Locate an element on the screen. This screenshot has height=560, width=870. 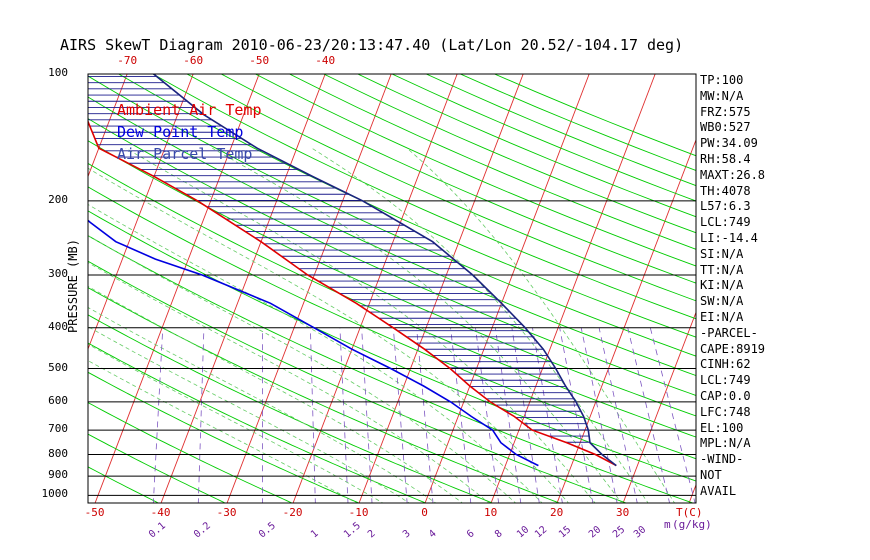
pressure-tick-label: 1000 is located at coordinates (55, 494).